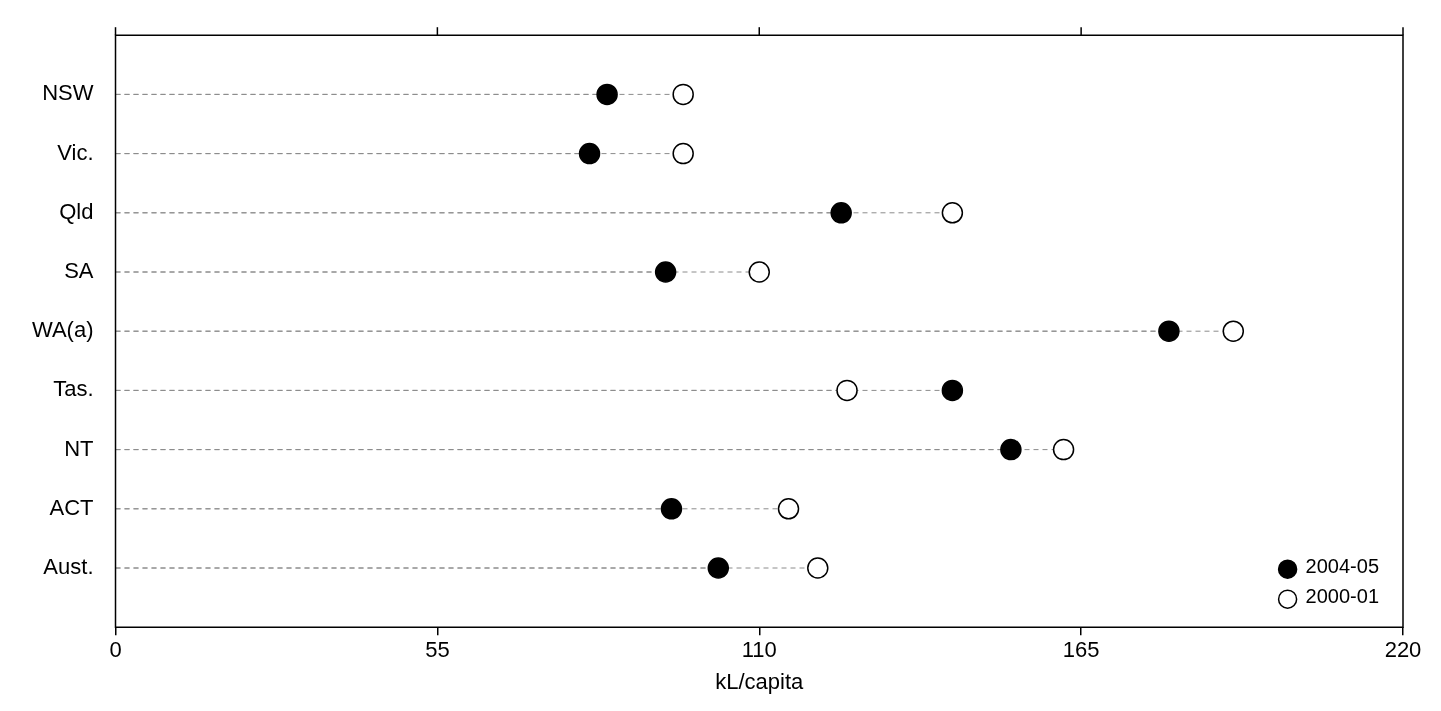 This screenshot has width=1441, height=711. Describe the element at coordinates (68, 567) in the screenshot. I see `y-tick-label: Aust.` at that location.